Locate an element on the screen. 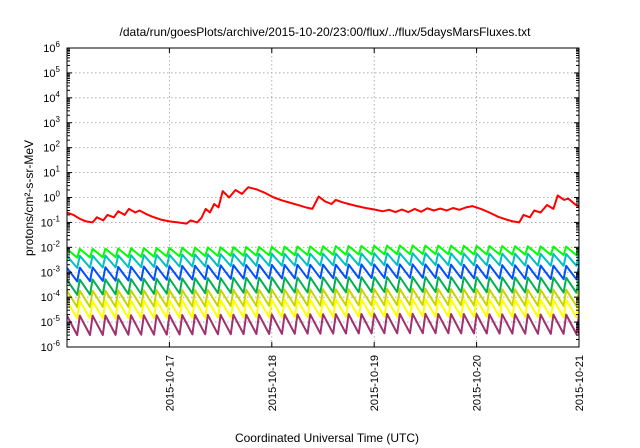 Image resolution: width=640 pixels, height=448 pixels. y-tick-label: 10⁻³ is located at coordinates (51, 271).